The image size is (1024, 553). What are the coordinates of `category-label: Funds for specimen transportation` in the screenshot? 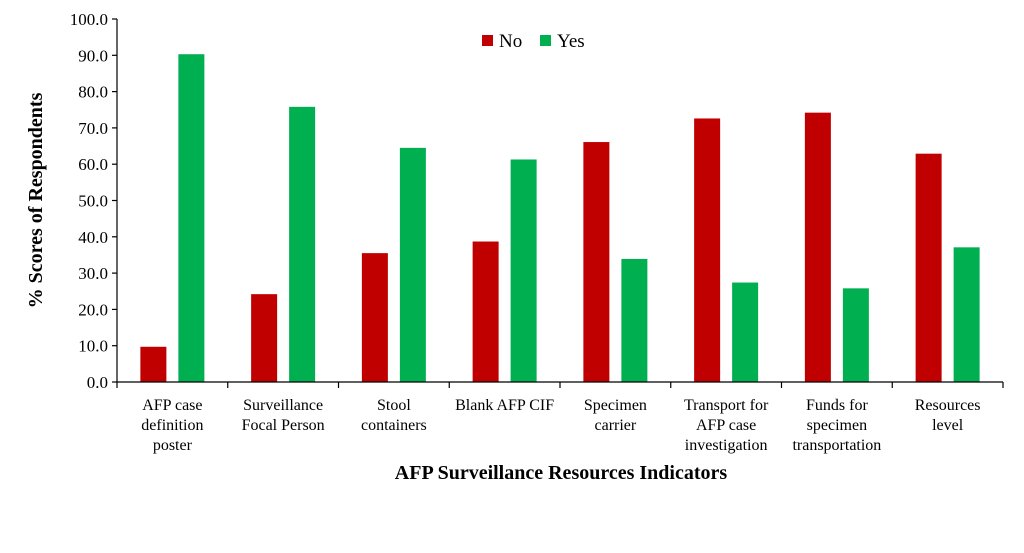 It's located at (836, 425).